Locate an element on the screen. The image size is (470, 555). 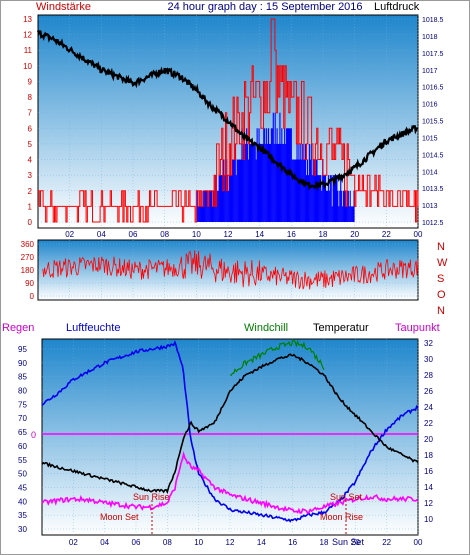
panel1-x-tick: 08 is located at coordinates (164, 234).